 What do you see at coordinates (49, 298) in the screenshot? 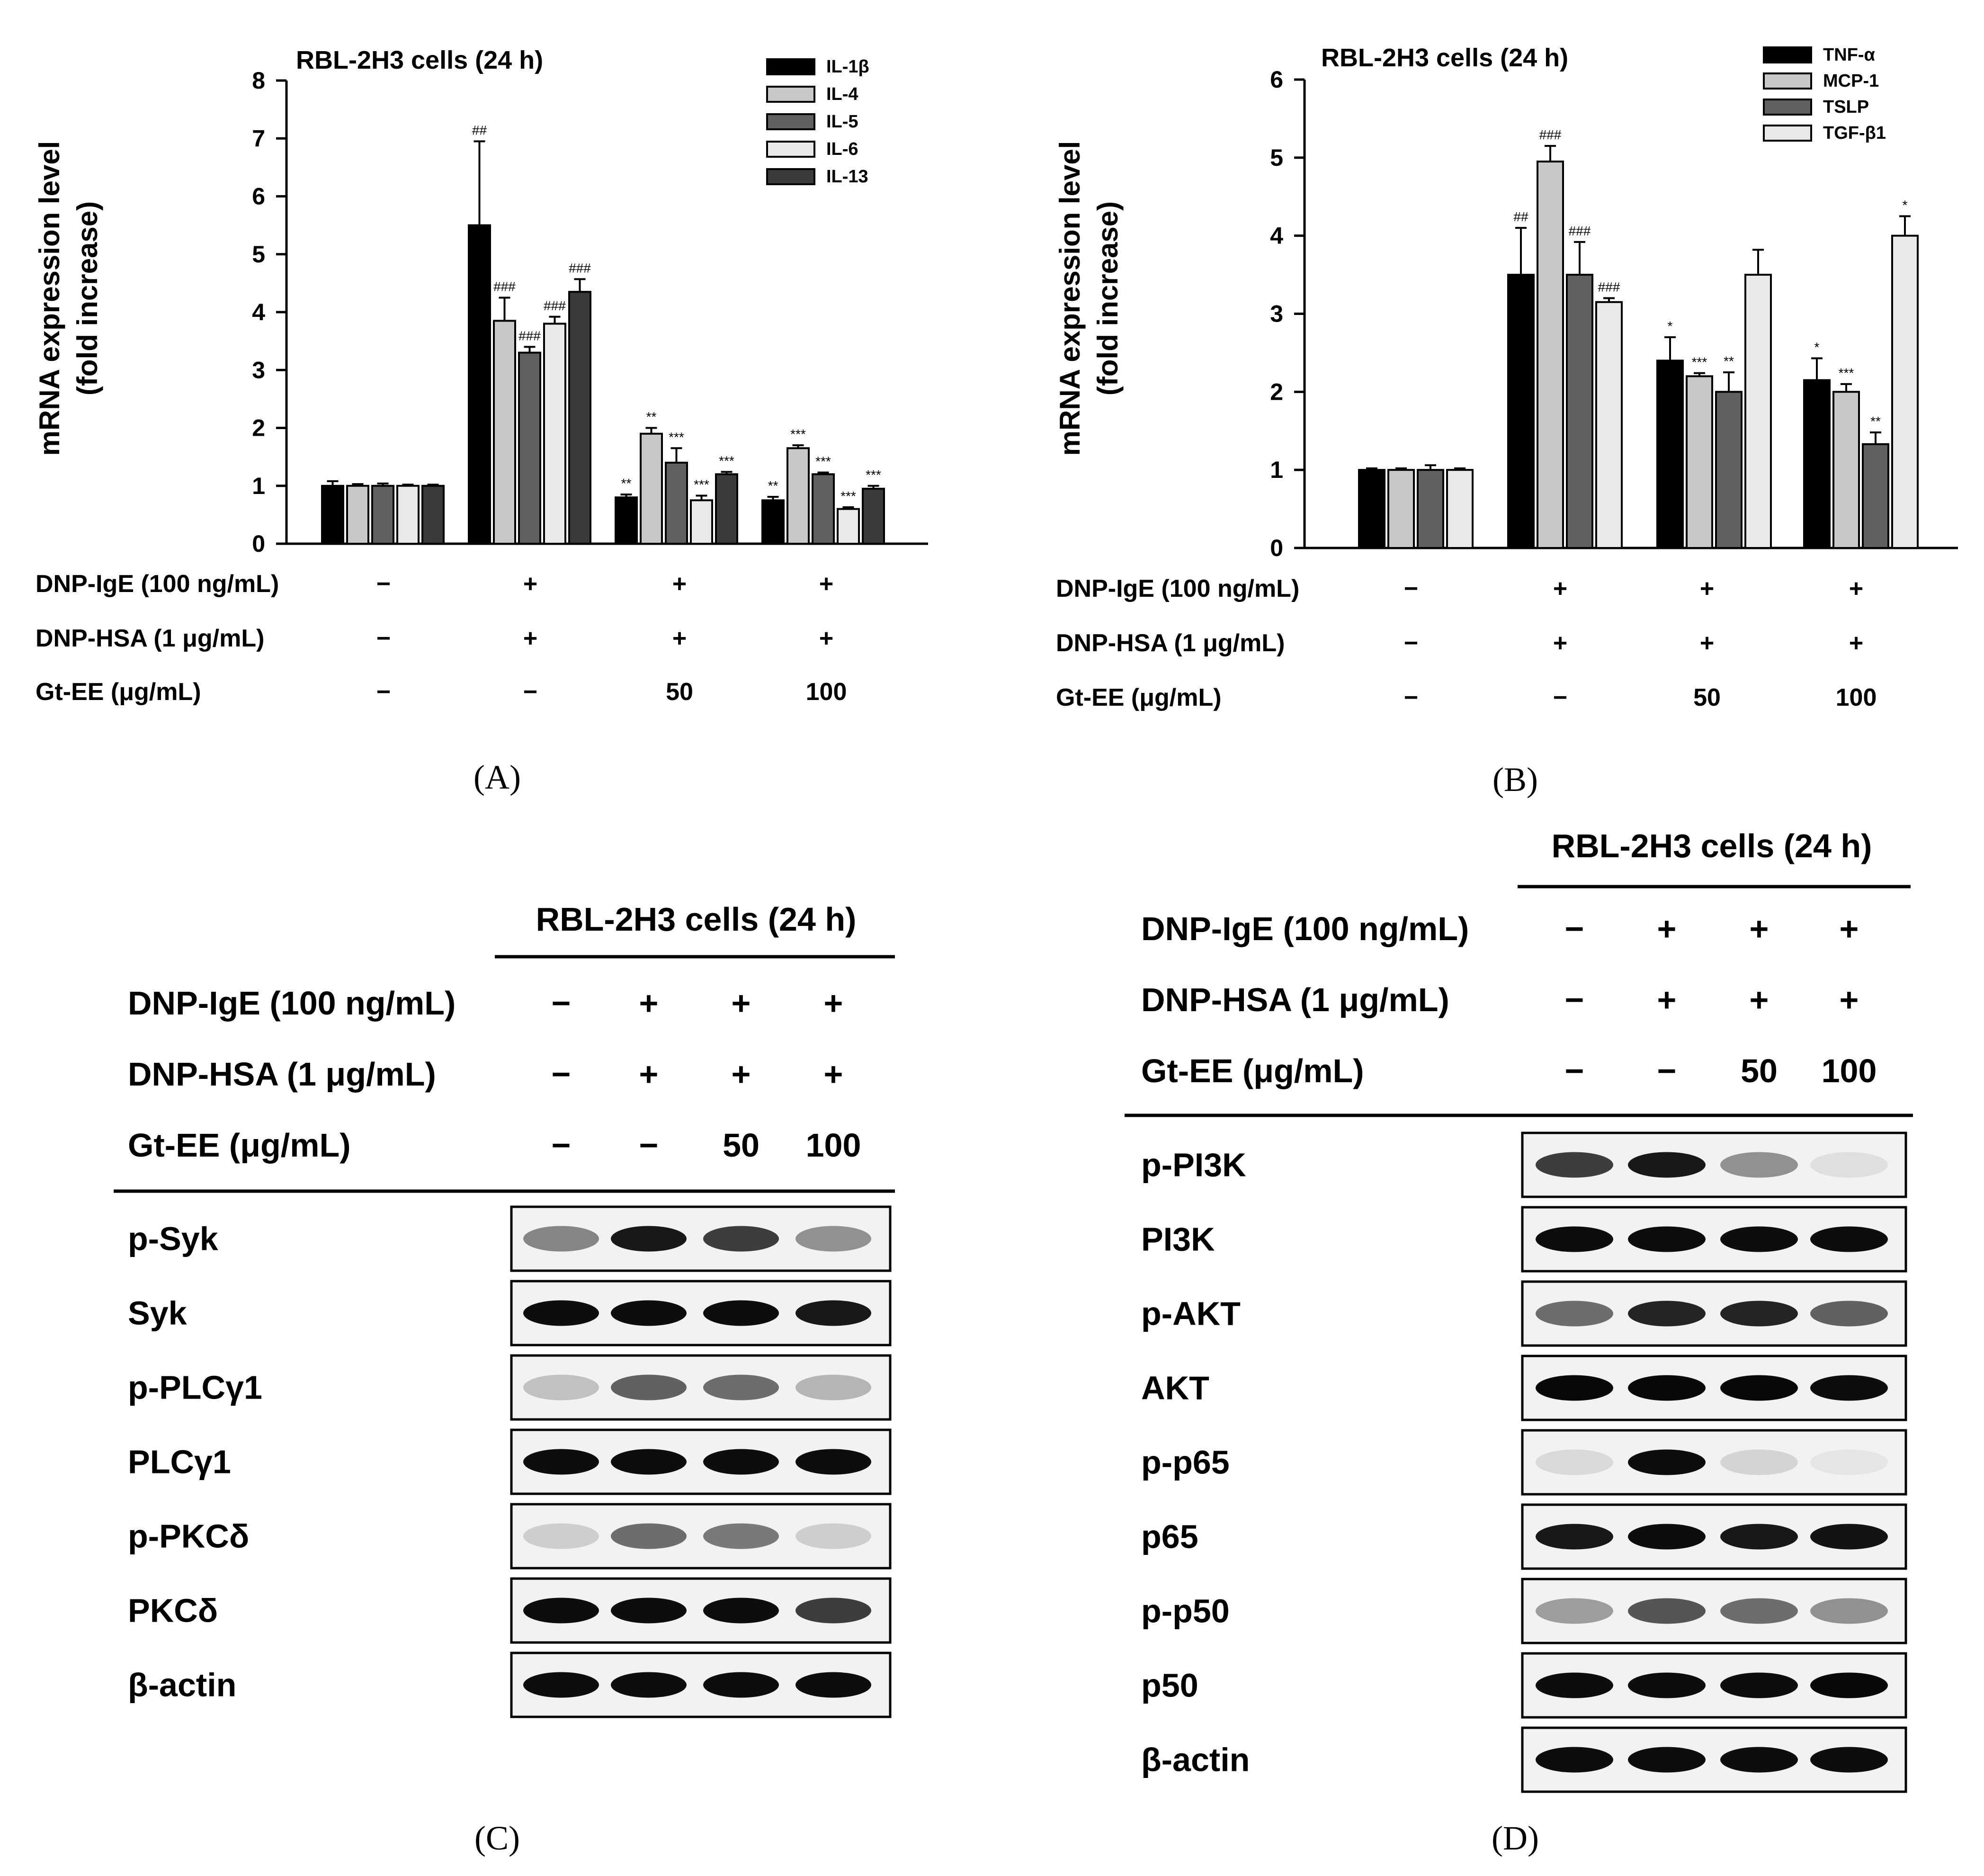
I see `y-axis-label: mRNA expression level` at bounding box center [49, 298].